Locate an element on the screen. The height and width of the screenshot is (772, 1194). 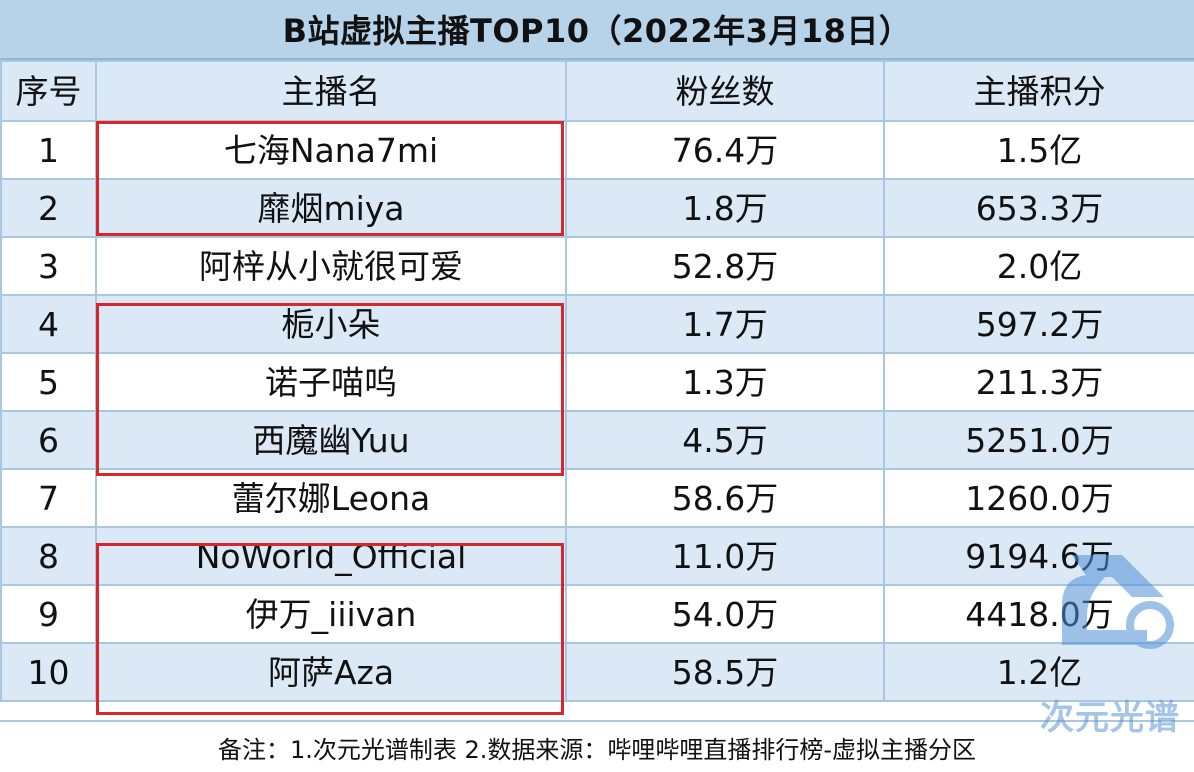
table-row: 1 七海Nana7mi 76.4万 1.5亿 is located at coordinates (597, 150).